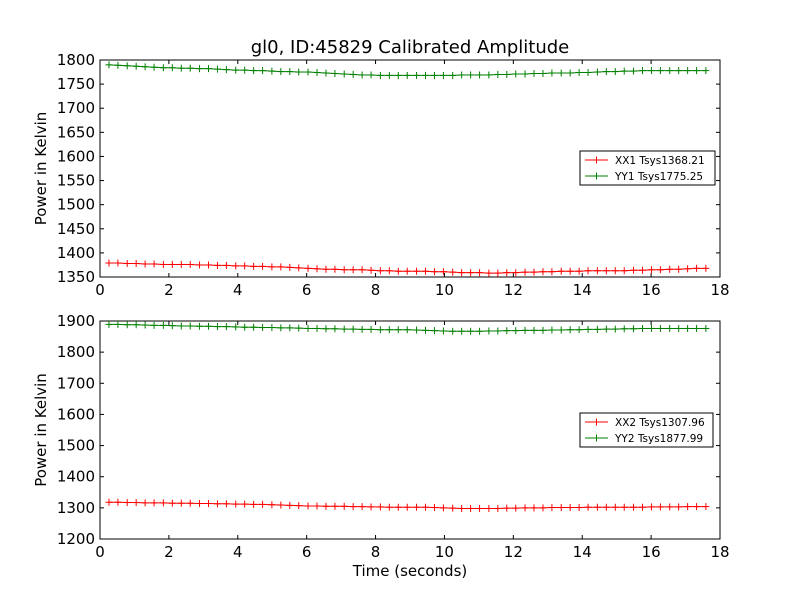  I want to click on legend-item: XX1 Tsys1368.21, so click(645, 161).